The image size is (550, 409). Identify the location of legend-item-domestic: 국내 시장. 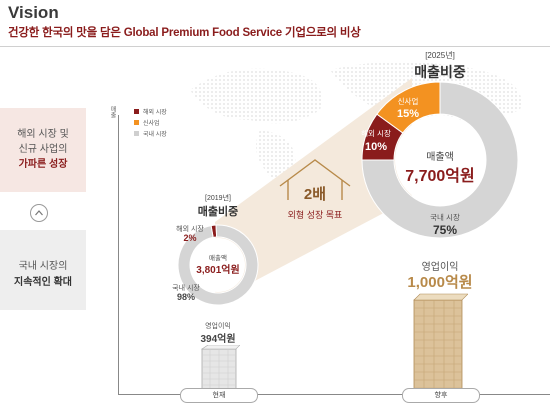
(150, 133).